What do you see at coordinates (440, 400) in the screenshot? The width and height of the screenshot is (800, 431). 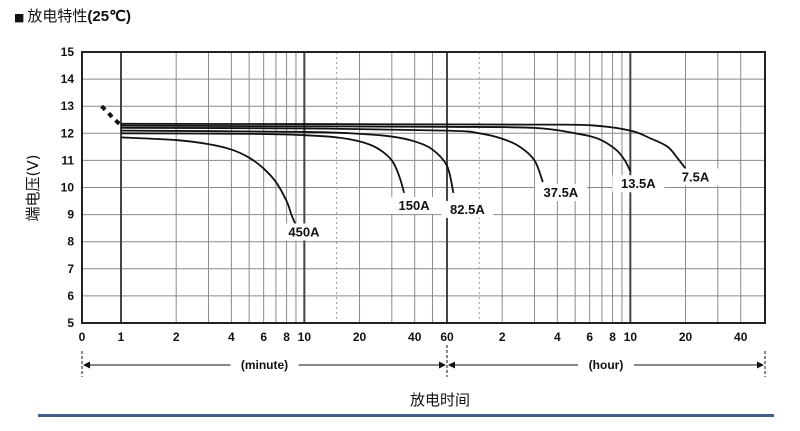 I see `x-axis-label: 放电时间` at bounding box center [440, 400].